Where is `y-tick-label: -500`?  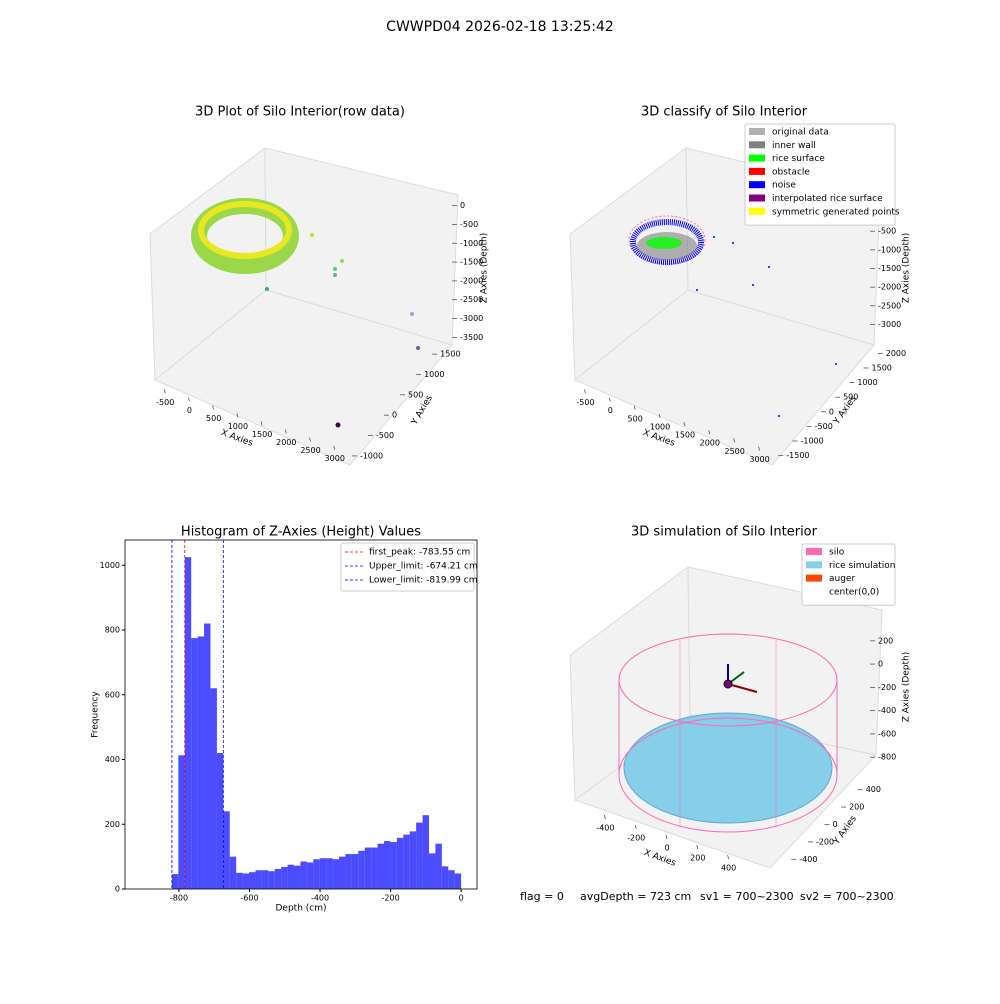
y-tick-label: -500 is located at coordinates (385, 435).